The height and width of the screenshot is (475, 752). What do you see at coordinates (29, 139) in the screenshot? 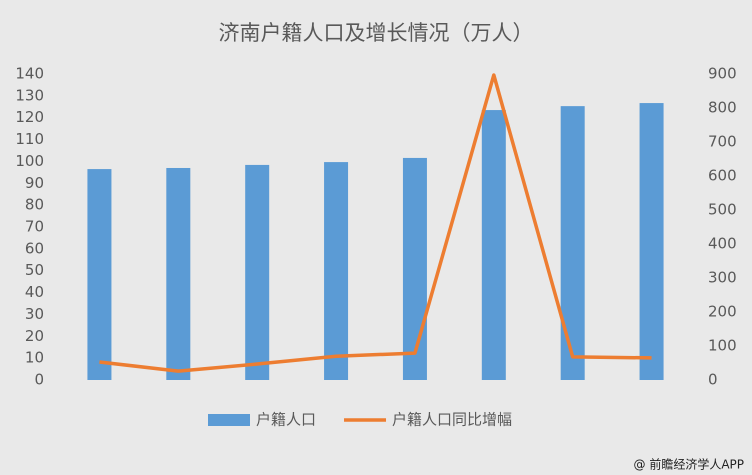
I see `y-tick-label: 110` at bounding box center [29, 139].